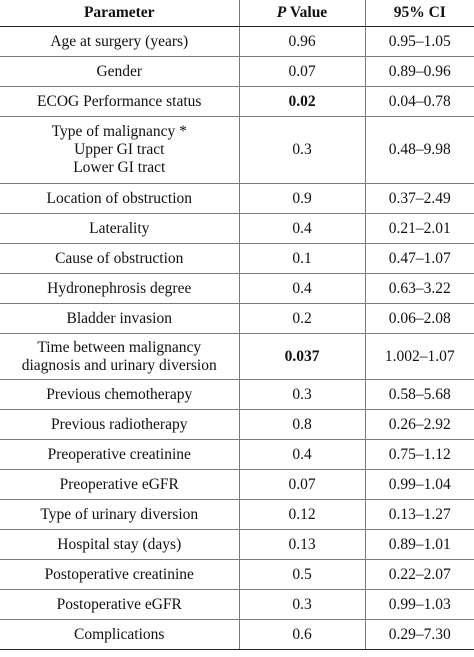  I want to click on p-value-cell: 0.13, so click(302, 544).